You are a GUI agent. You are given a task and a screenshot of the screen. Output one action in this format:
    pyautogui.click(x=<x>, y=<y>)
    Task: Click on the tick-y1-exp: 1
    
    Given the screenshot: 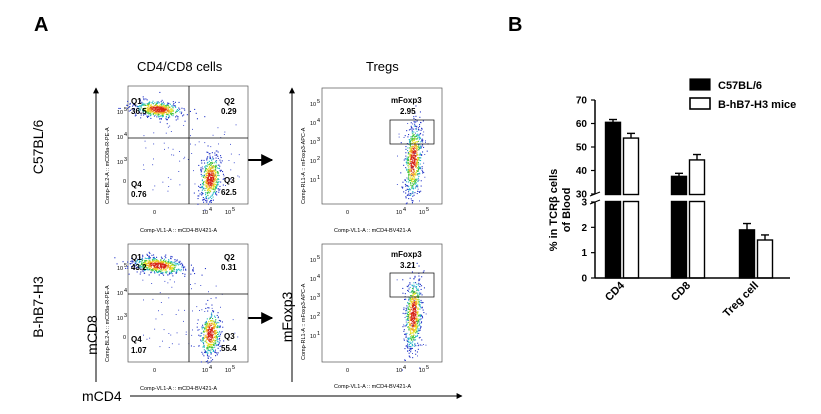 What is the action you would take?
    pyautogui.click(x=318, y=178)
    